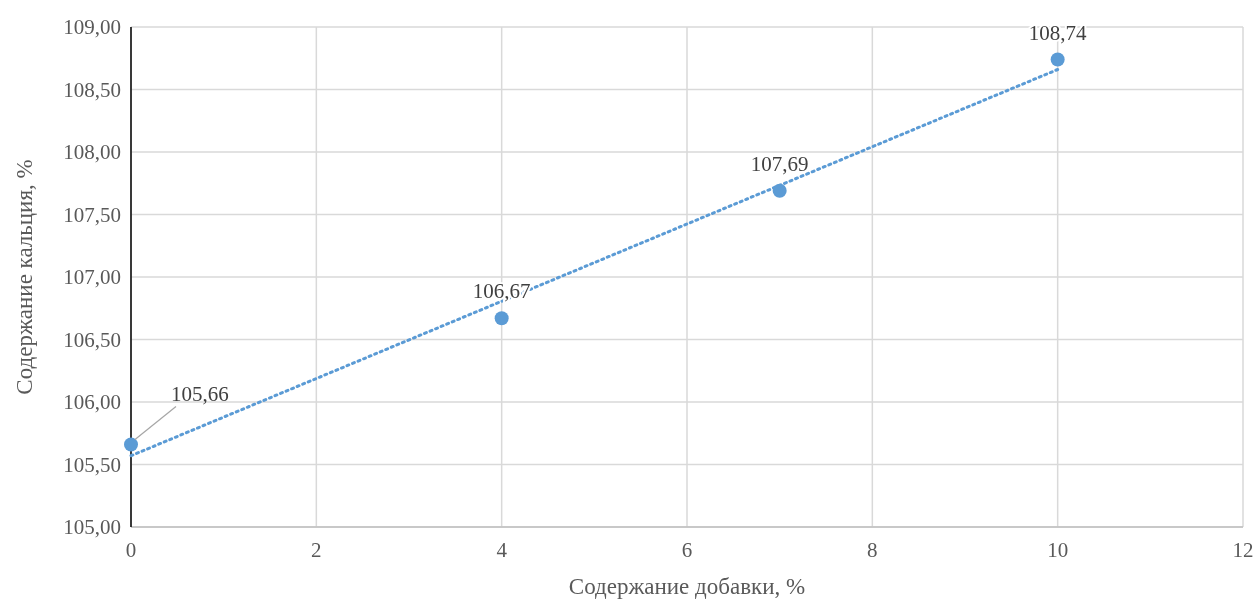 The image size is (1259, 606). What do you see at coordinates (200, 393) in the screenshot?
I see `data-label: 105,66` at bounding box center [200, 393].